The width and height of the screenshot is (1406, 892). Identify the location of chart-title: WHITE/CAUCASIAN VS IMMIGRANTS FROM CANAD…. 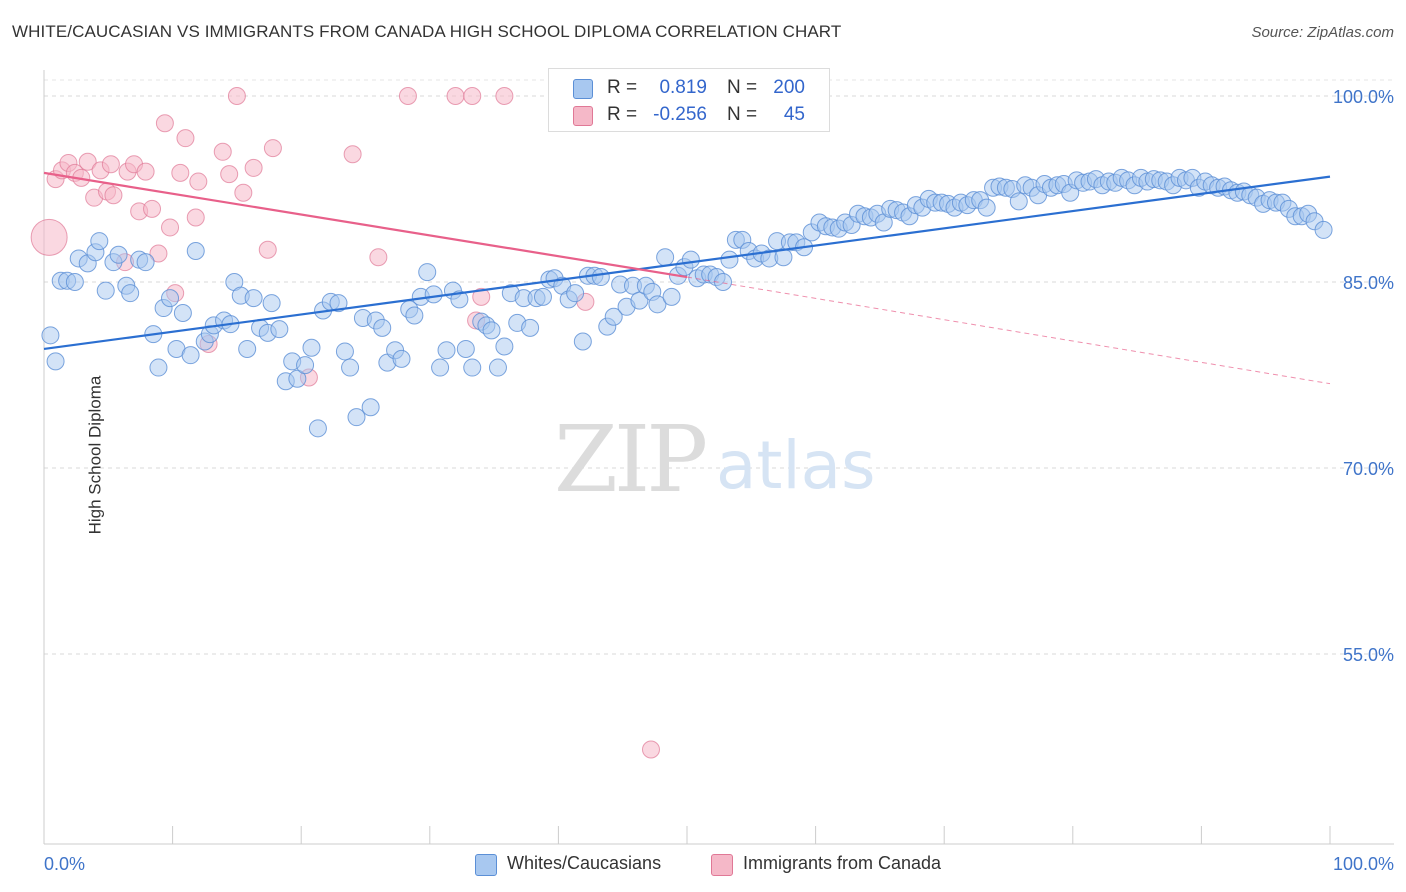
(427, 31).